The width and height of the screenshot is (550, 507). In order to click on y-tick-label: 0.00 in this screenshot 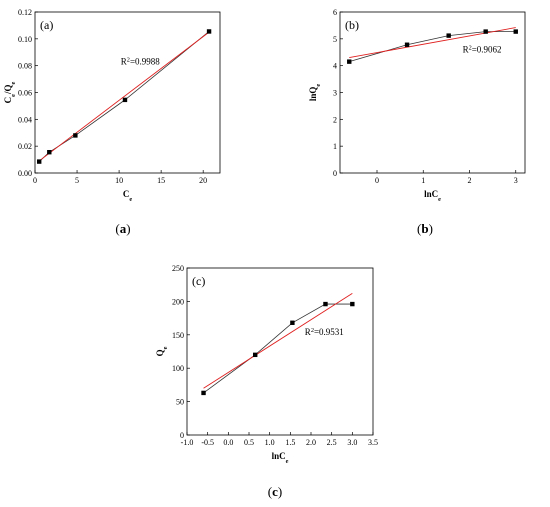, I will do `click(25, 173)`.